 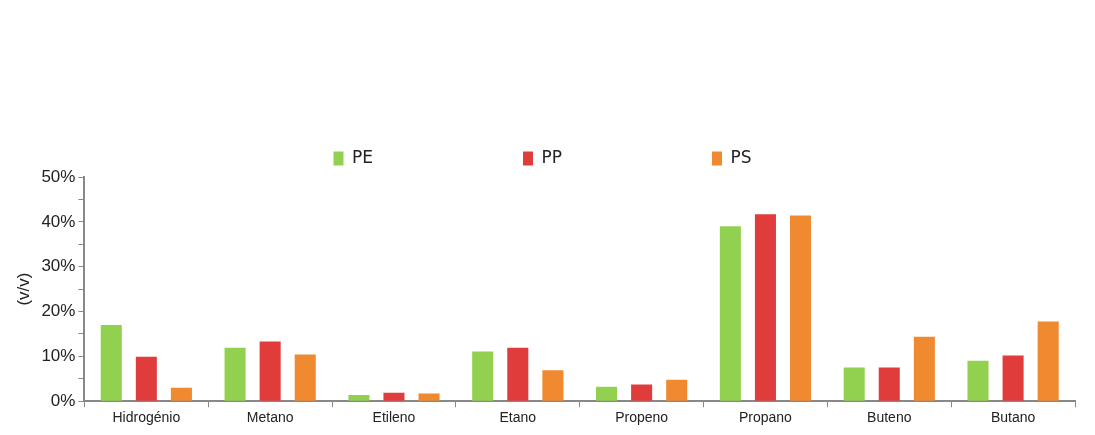 I want to click on legend-label: PP, so click(x=551, y=156).